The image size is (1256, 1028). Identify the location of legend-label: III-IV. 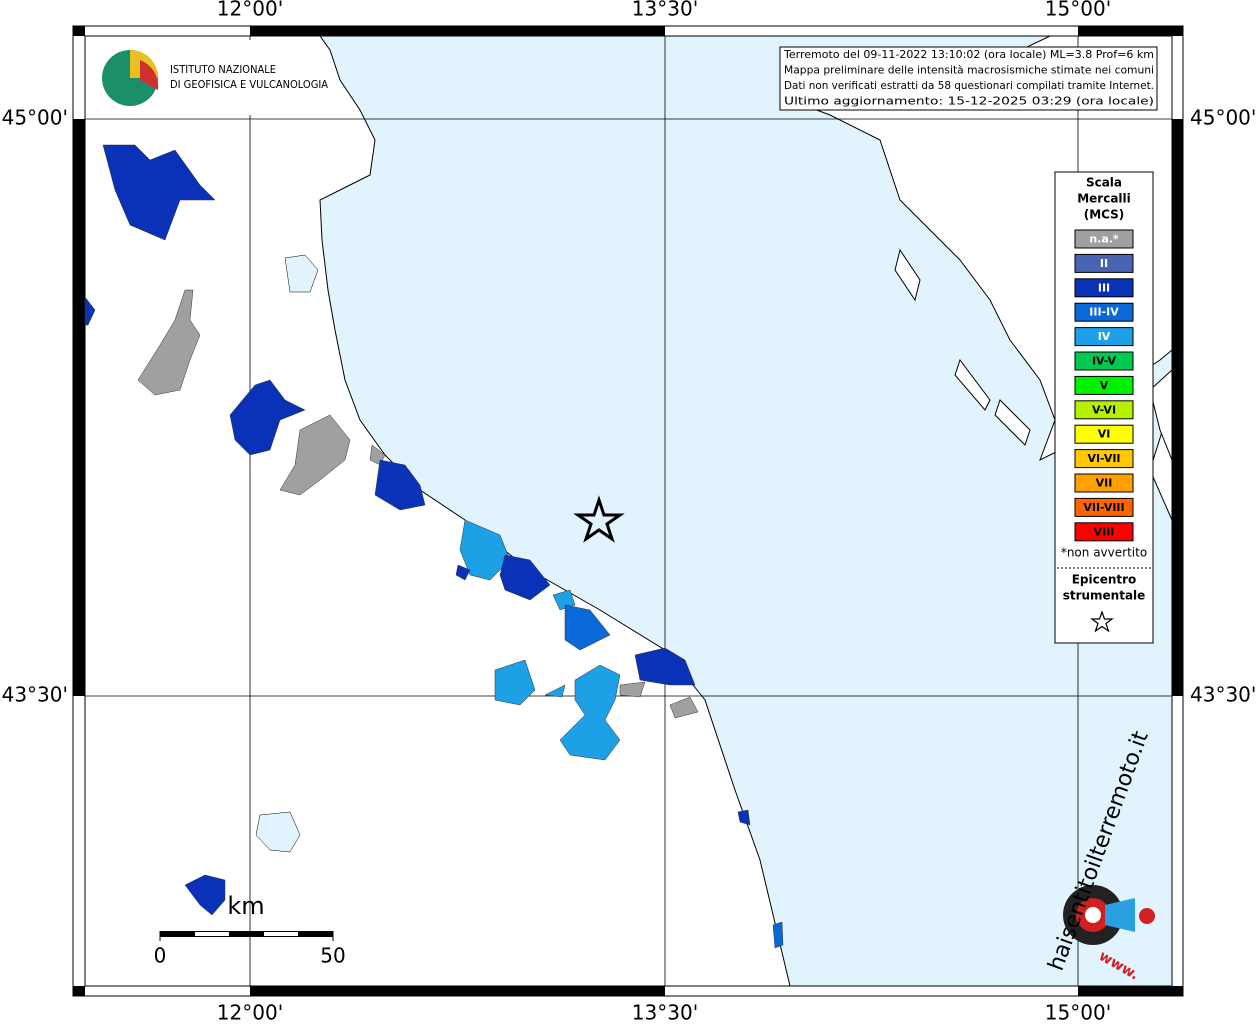
(1104, 312).